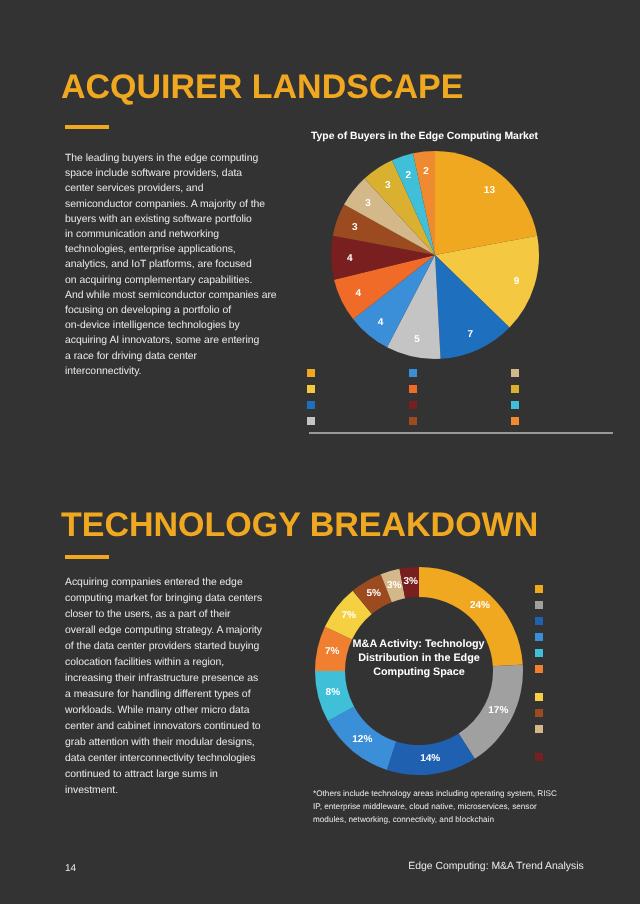  Describe the element at coordinates (262, 87) in the screenshot. I see `chart-title: ACQUIRER LANDSCAPE` at that location.